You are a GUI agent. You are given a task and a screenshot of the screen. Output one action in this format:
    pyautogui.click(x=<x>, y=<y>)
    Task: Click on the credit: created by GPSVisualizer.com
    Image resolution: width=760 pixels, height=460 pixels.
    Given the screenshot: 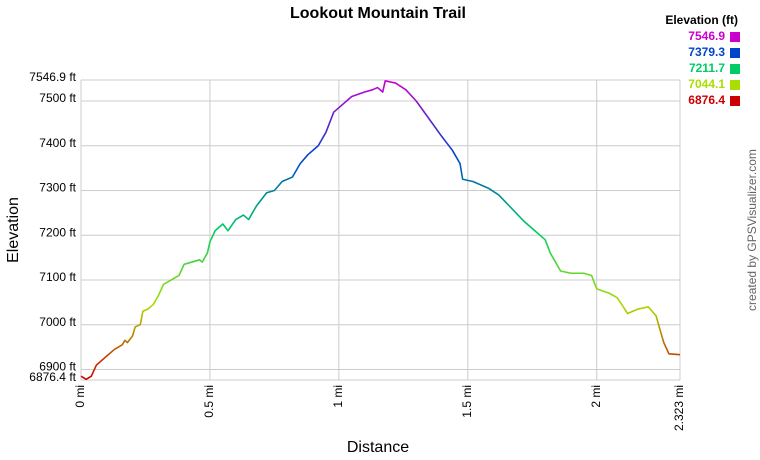 What is the action you would take?
    pyautogui.click(x=752, y=230)
    